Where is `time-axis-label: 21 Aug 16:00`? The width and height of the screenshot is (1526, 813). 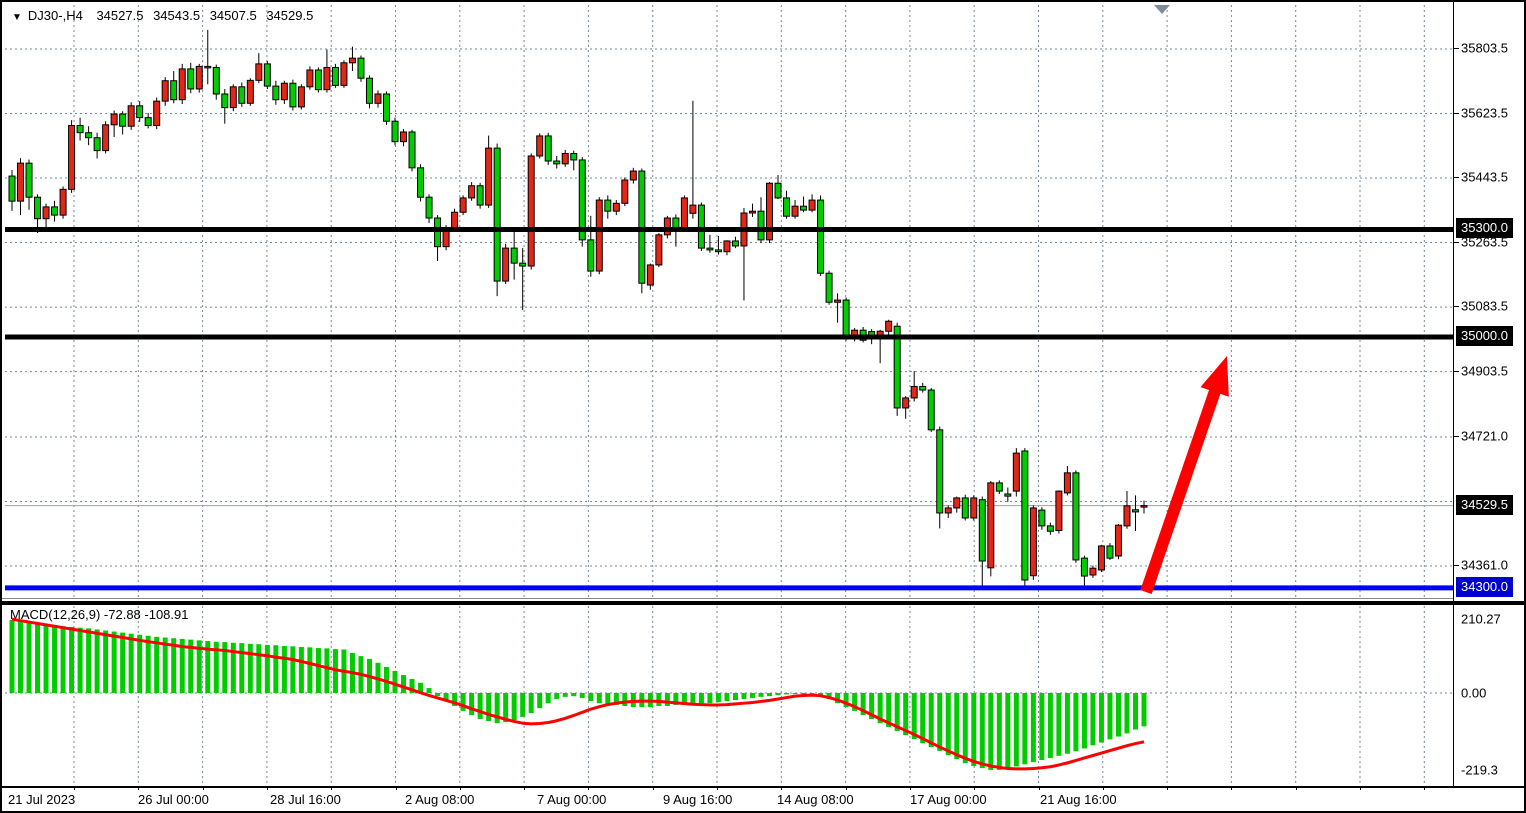 time-axis-label: 21 Aug 16:00 is located at coordinates (1078, 799).